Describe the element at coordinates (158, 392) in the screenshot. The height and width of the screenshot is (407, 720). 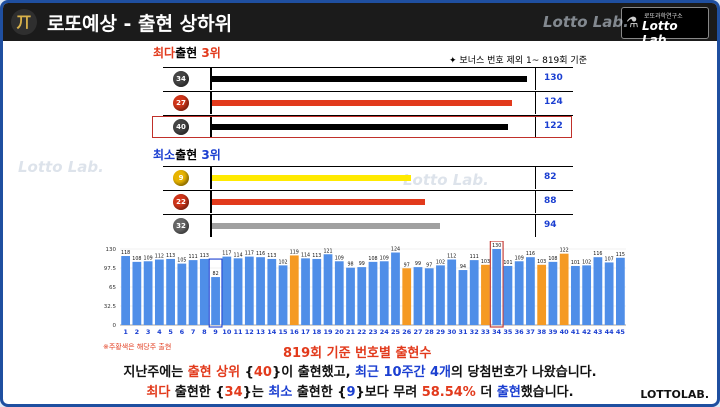
I see `message-segment: 최다` at that location.